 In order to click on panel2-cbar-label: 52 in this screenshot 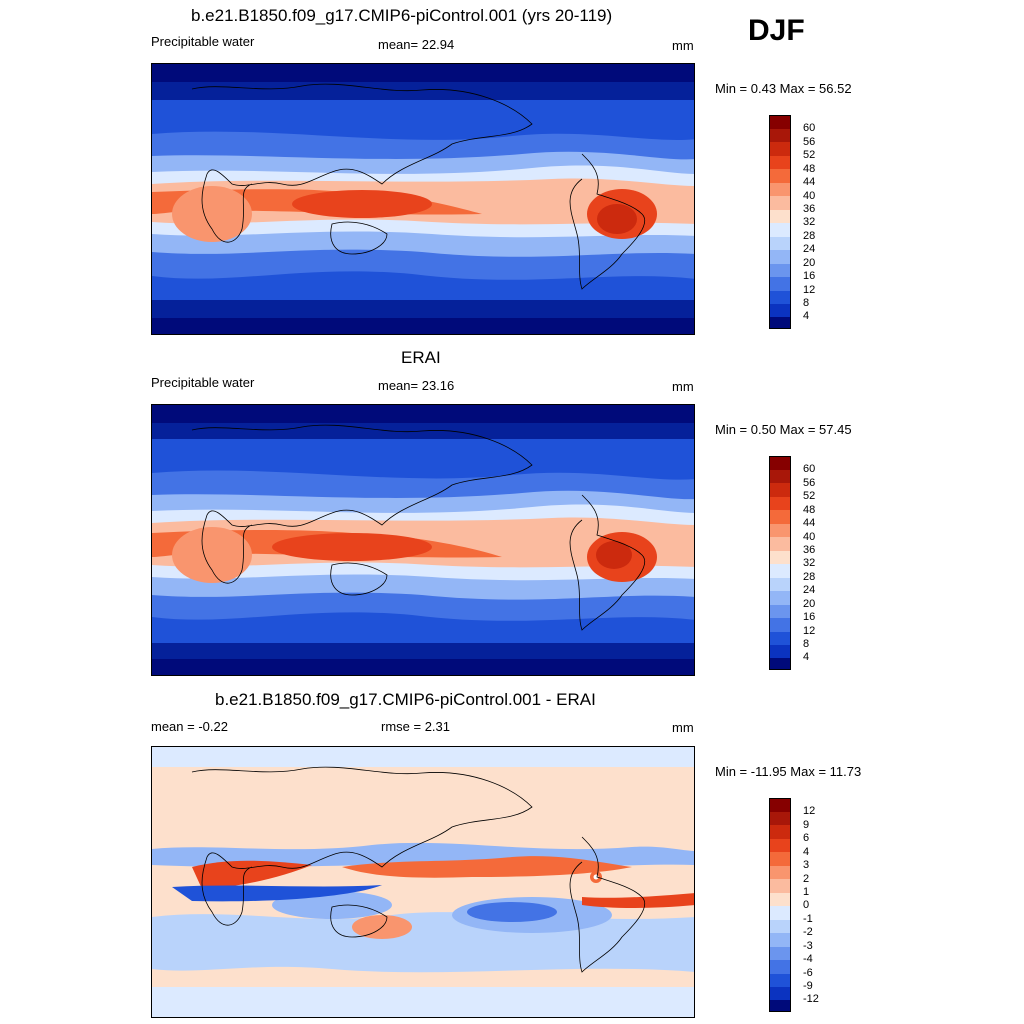, I will do `click(809, 496)`.